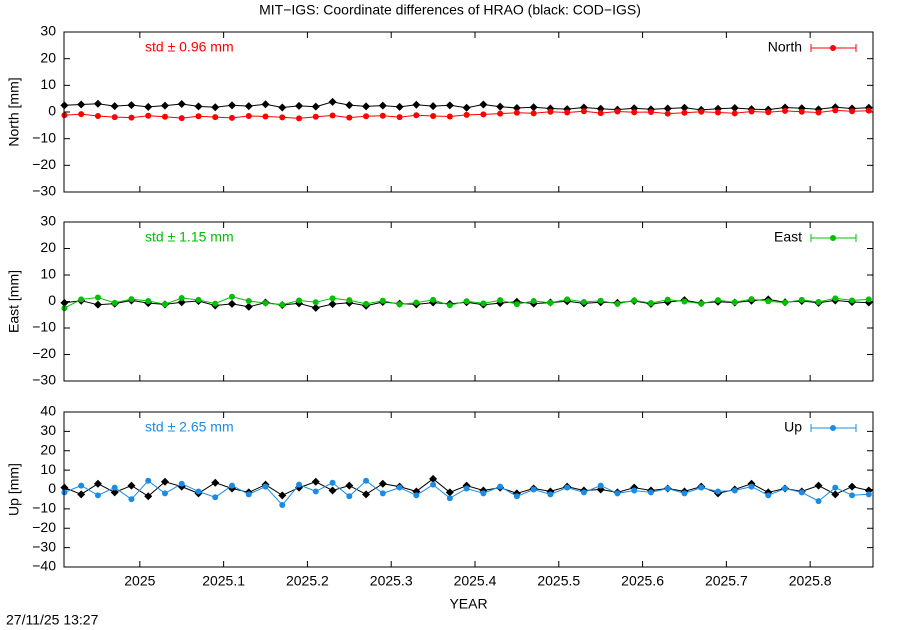 The height and width of the screenshot is (630, 900). What do you see at coordinates (785, 47) in the screenshot?
I see `legend-label: North` at bounding box center [785, 47].